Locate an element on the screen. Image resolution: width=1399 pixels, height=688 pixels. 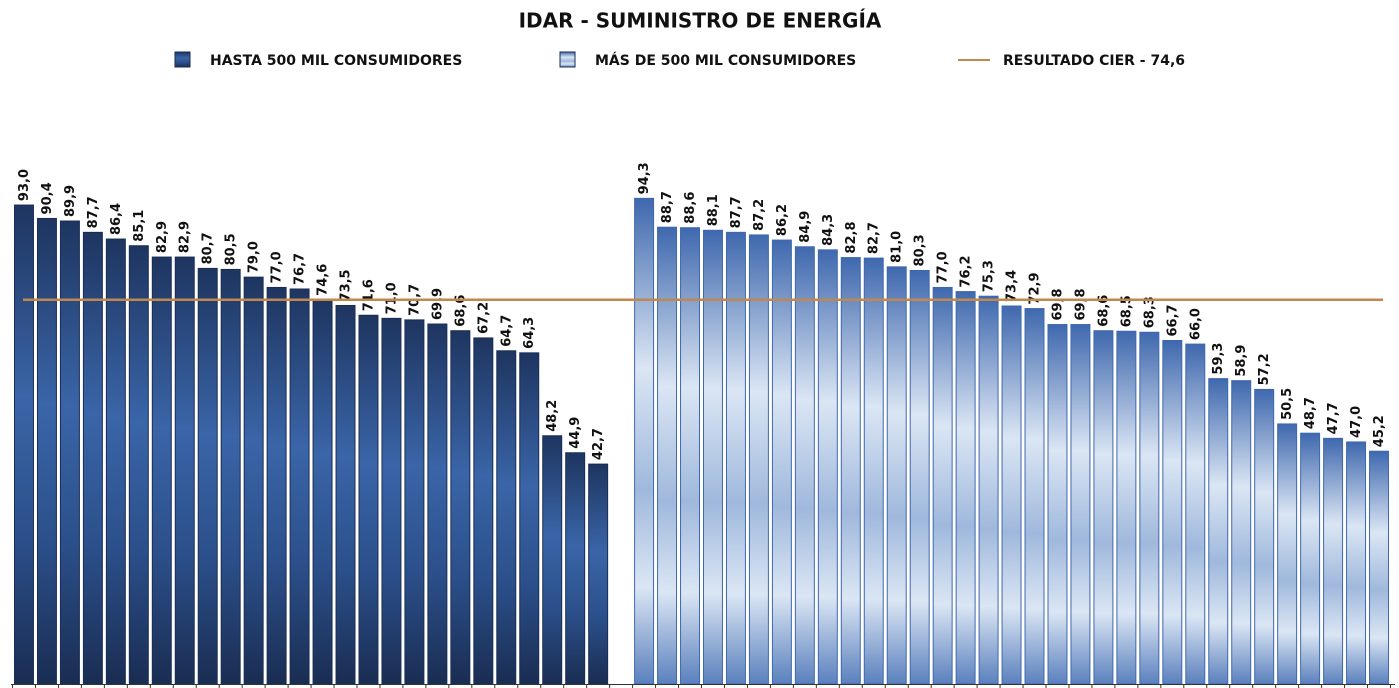
value-label: 67,2 is located at coordinates (483, 318).